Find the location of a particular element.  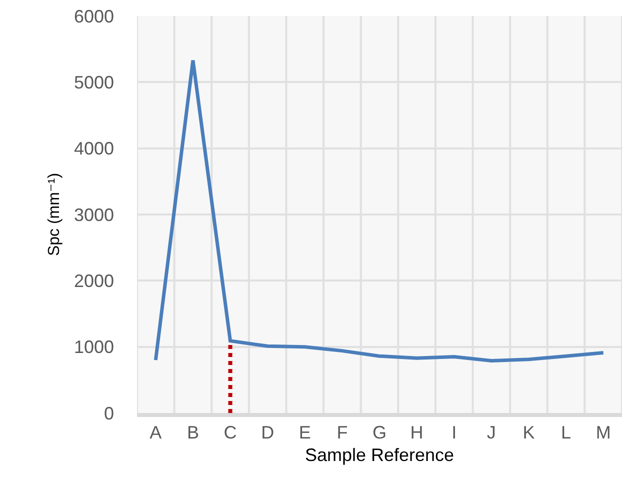

x-tick-label: E is located at coordinates (304, 432).